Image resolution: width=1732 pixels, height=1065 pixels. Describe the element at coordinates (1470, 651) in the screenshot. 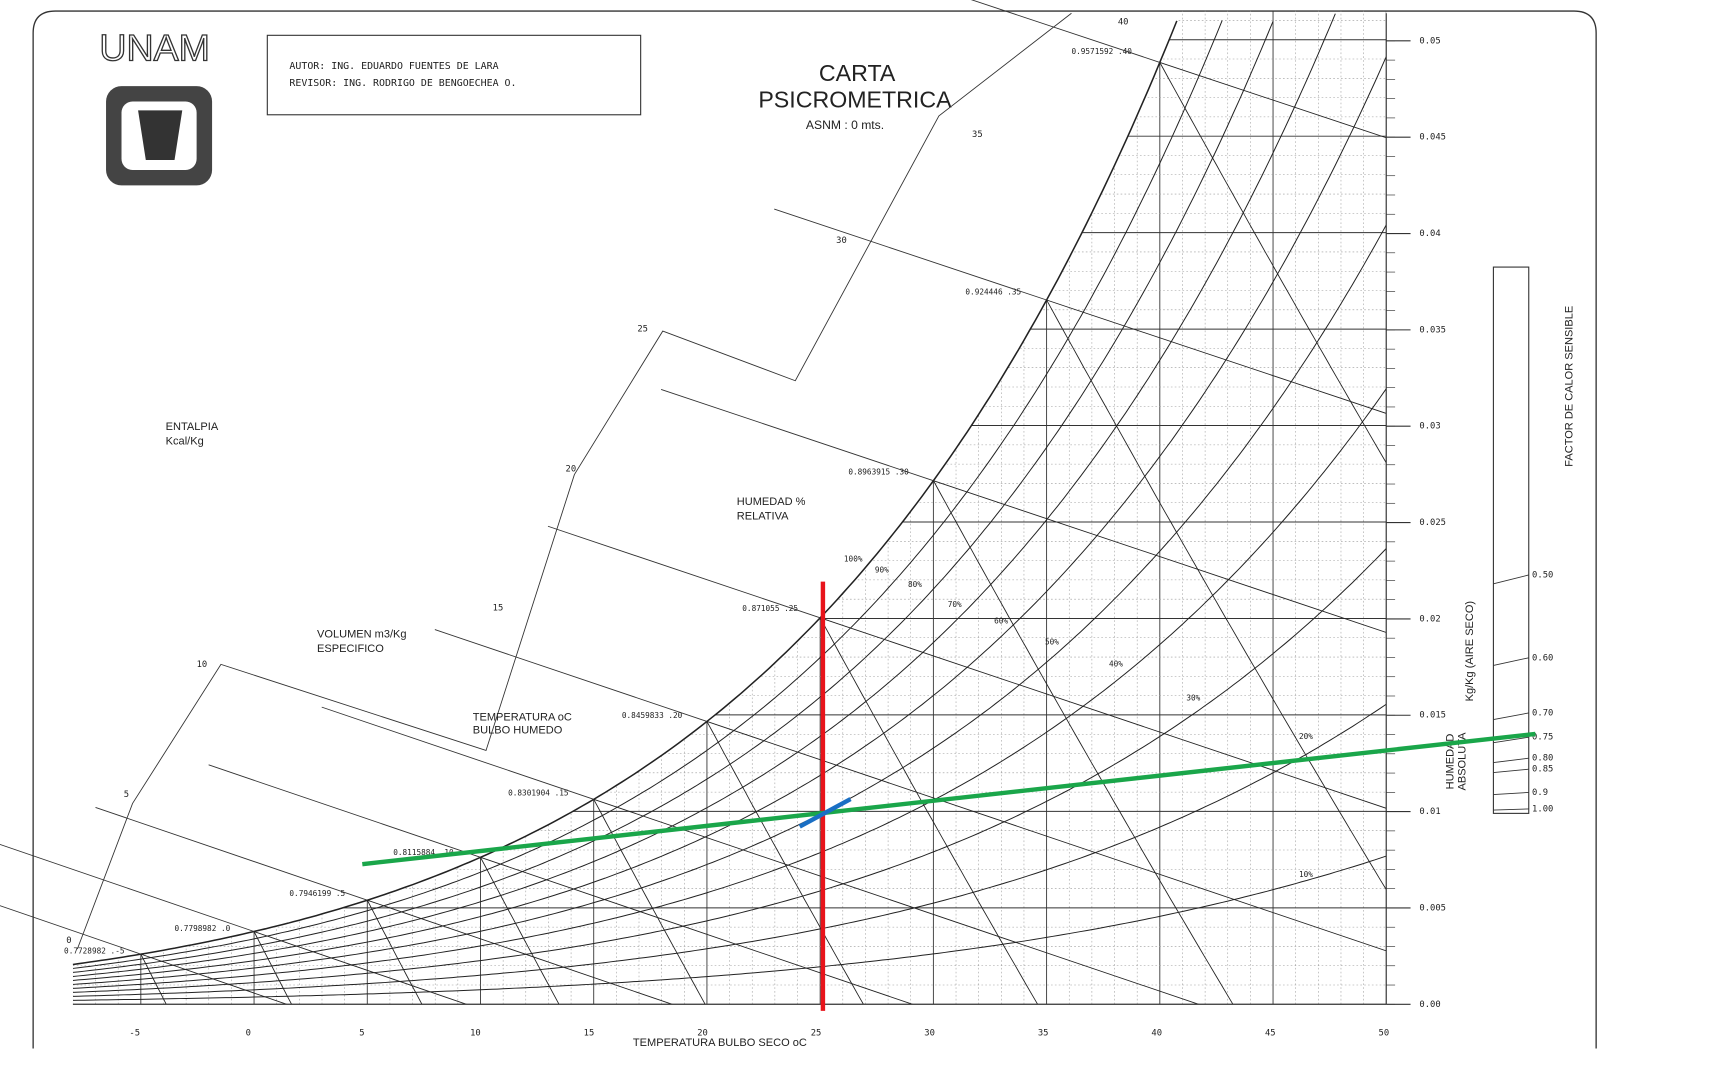

I see `humidity-unit: Kg/Kg (AIRE SECO)` at that location.